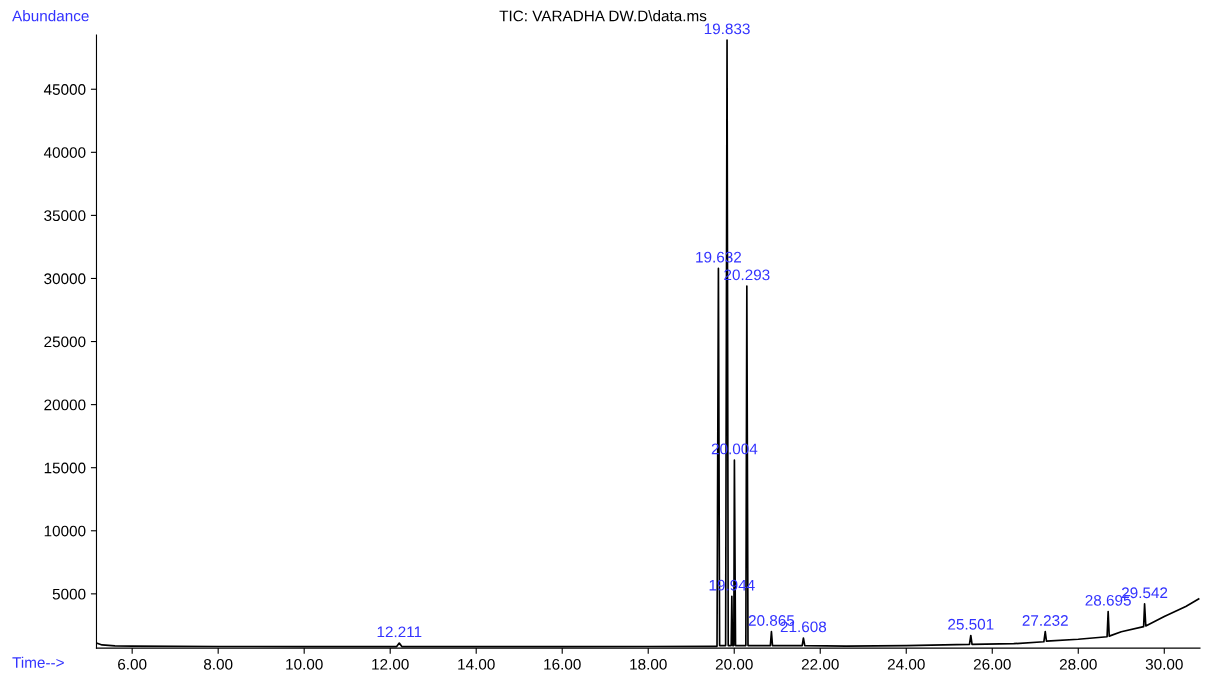 Image resolution: width=1206 pixels, height=673 pixels. Describe the element at coordinates (38, 662) in the screenshot. I see `x-axis-title: Time-->` at that location.